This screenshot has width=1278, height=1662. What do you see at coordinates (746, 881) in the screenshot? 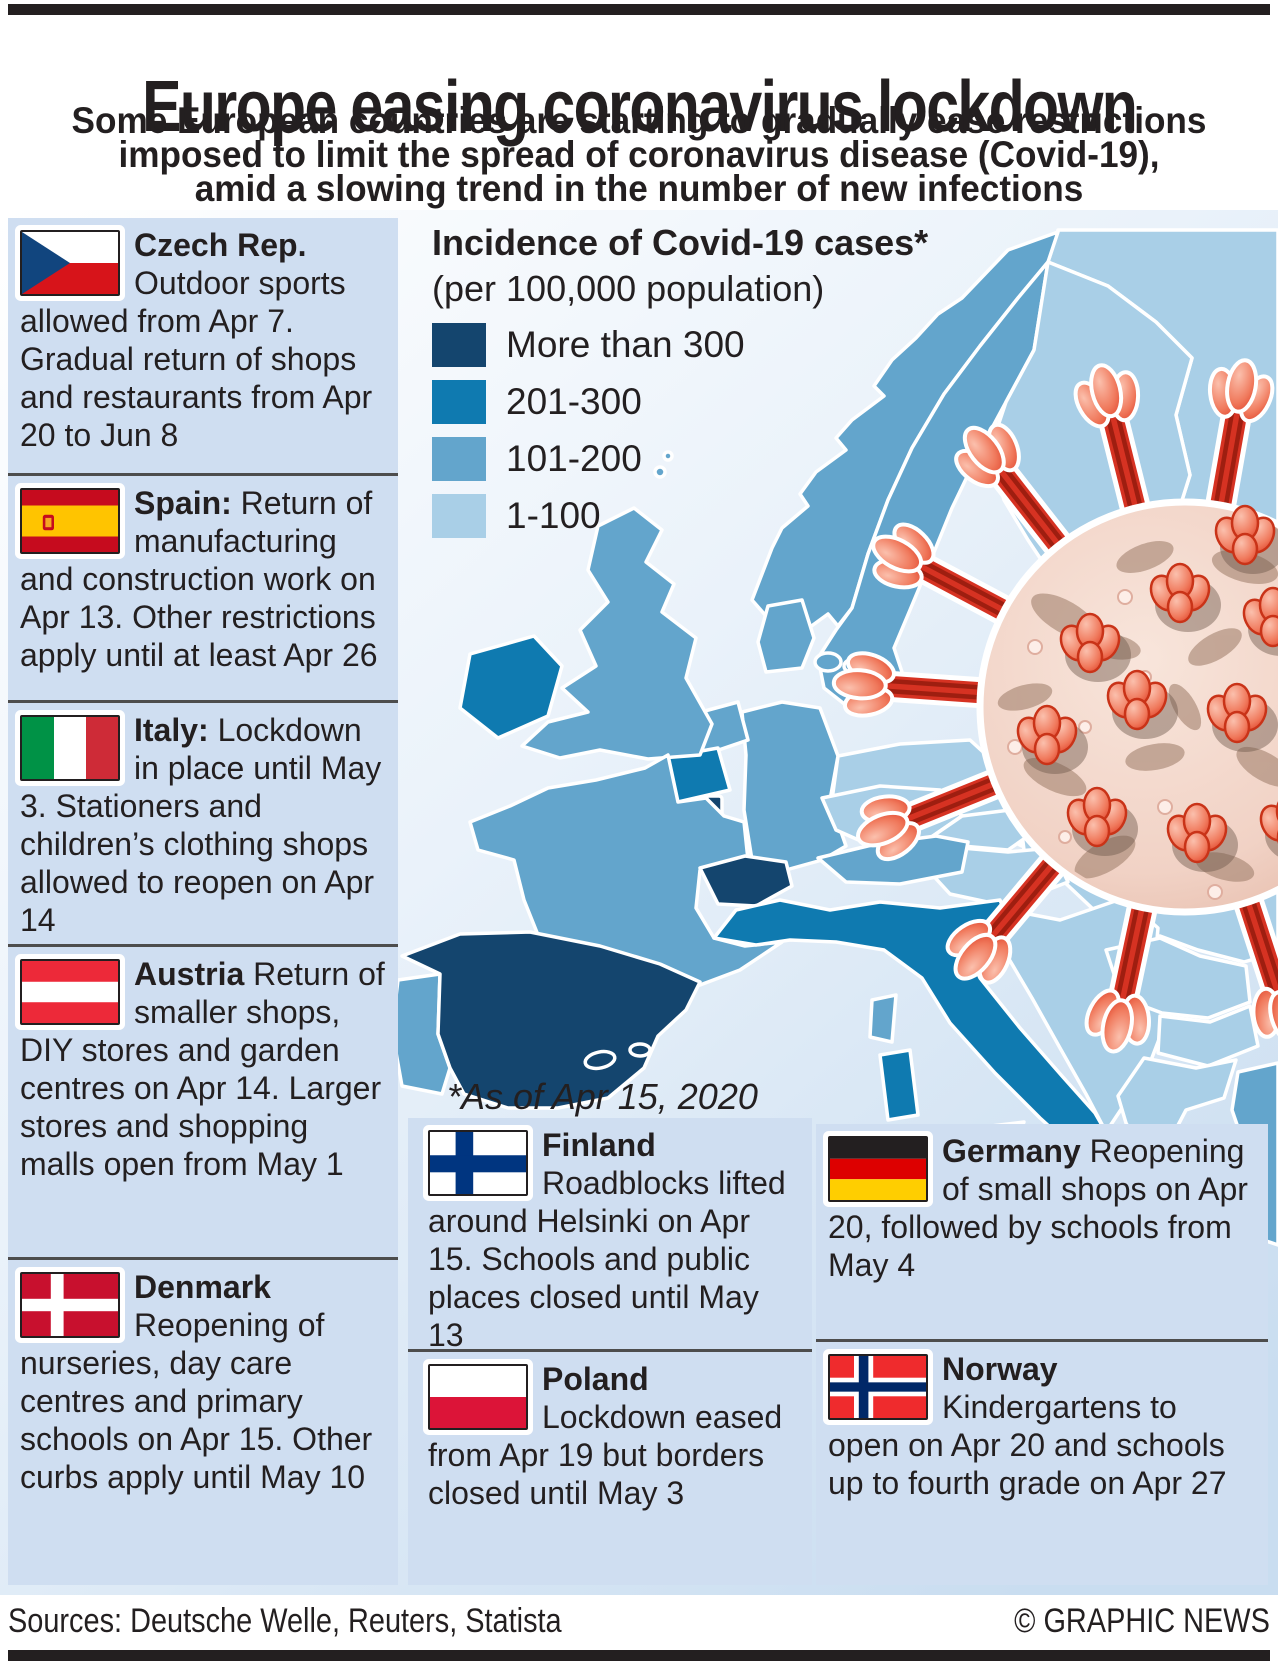
I see `country-switzerland` at bounding box center [746, 881].